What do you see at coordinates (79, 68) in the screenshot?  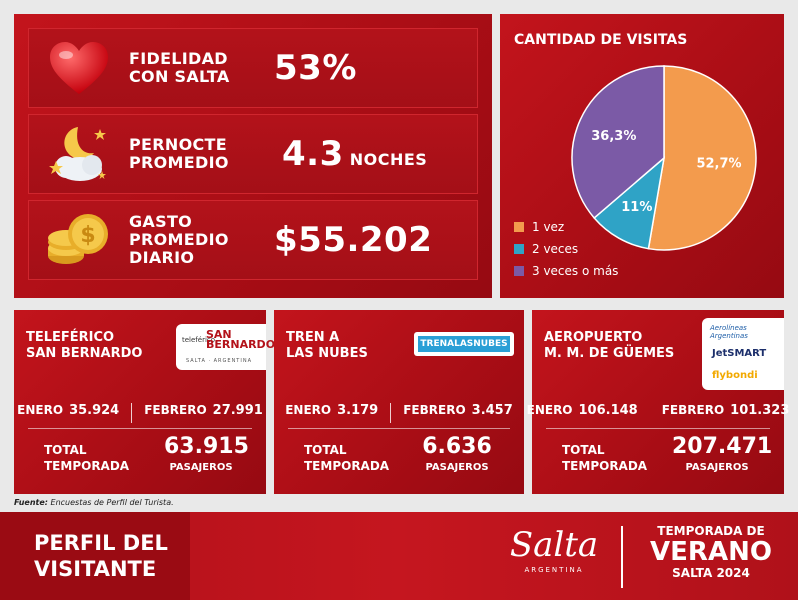 I see `heart-icon` at bounding box center [79, 68].